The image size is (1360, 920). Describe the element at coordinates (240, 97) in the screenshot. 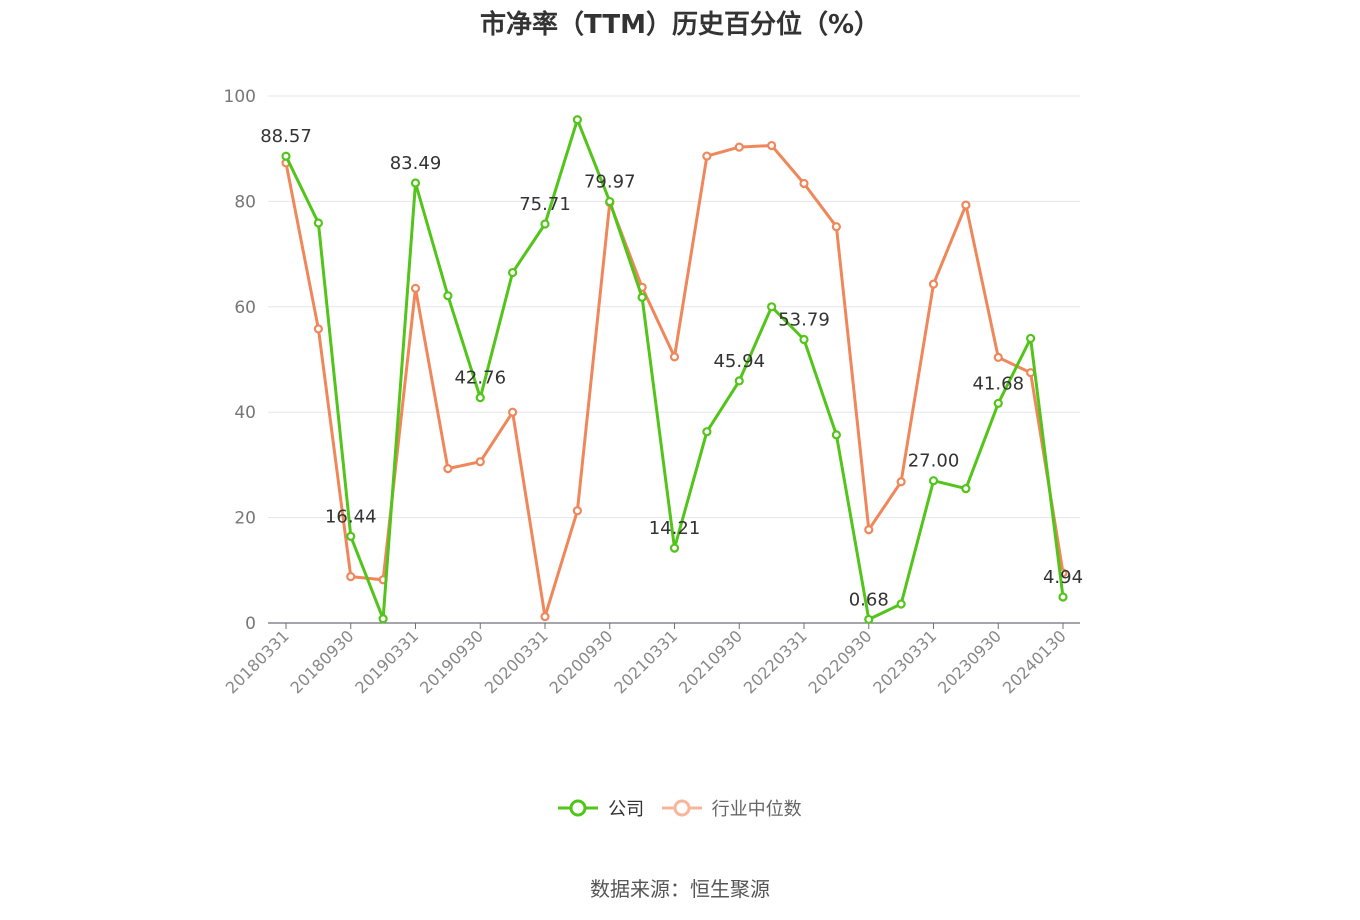

I see `y-tick-label-100: 100` at that location.